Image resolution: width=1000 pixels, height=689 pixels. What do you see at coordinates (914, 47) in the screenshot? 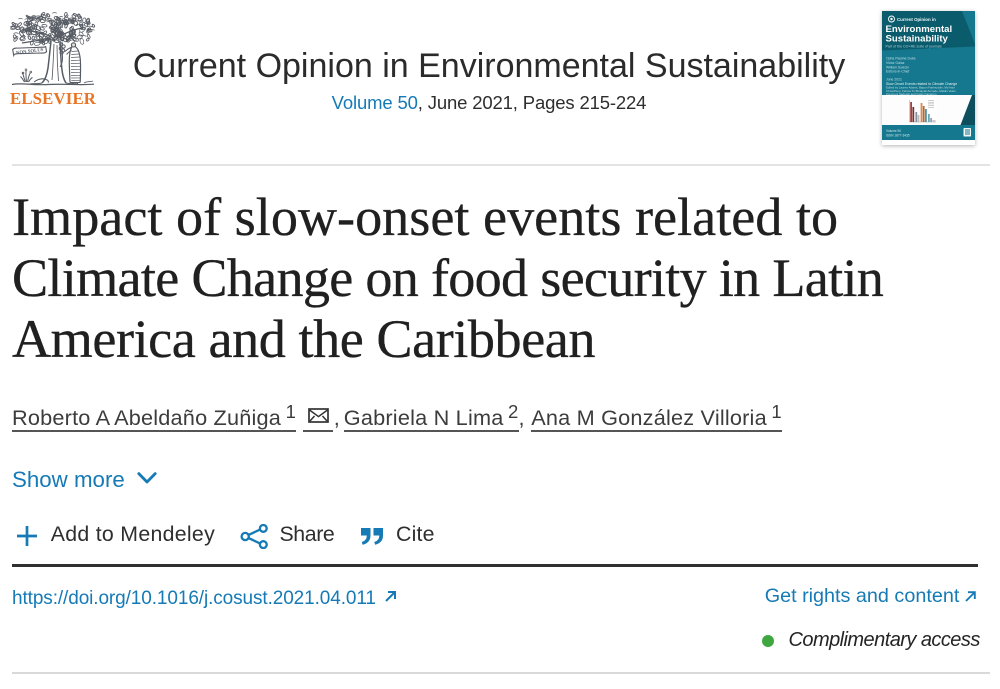
I see `svg-text:Part of the CO+RE suite of jou: Part of the CO+RE suite of journals` at bounding box center [914, 47].